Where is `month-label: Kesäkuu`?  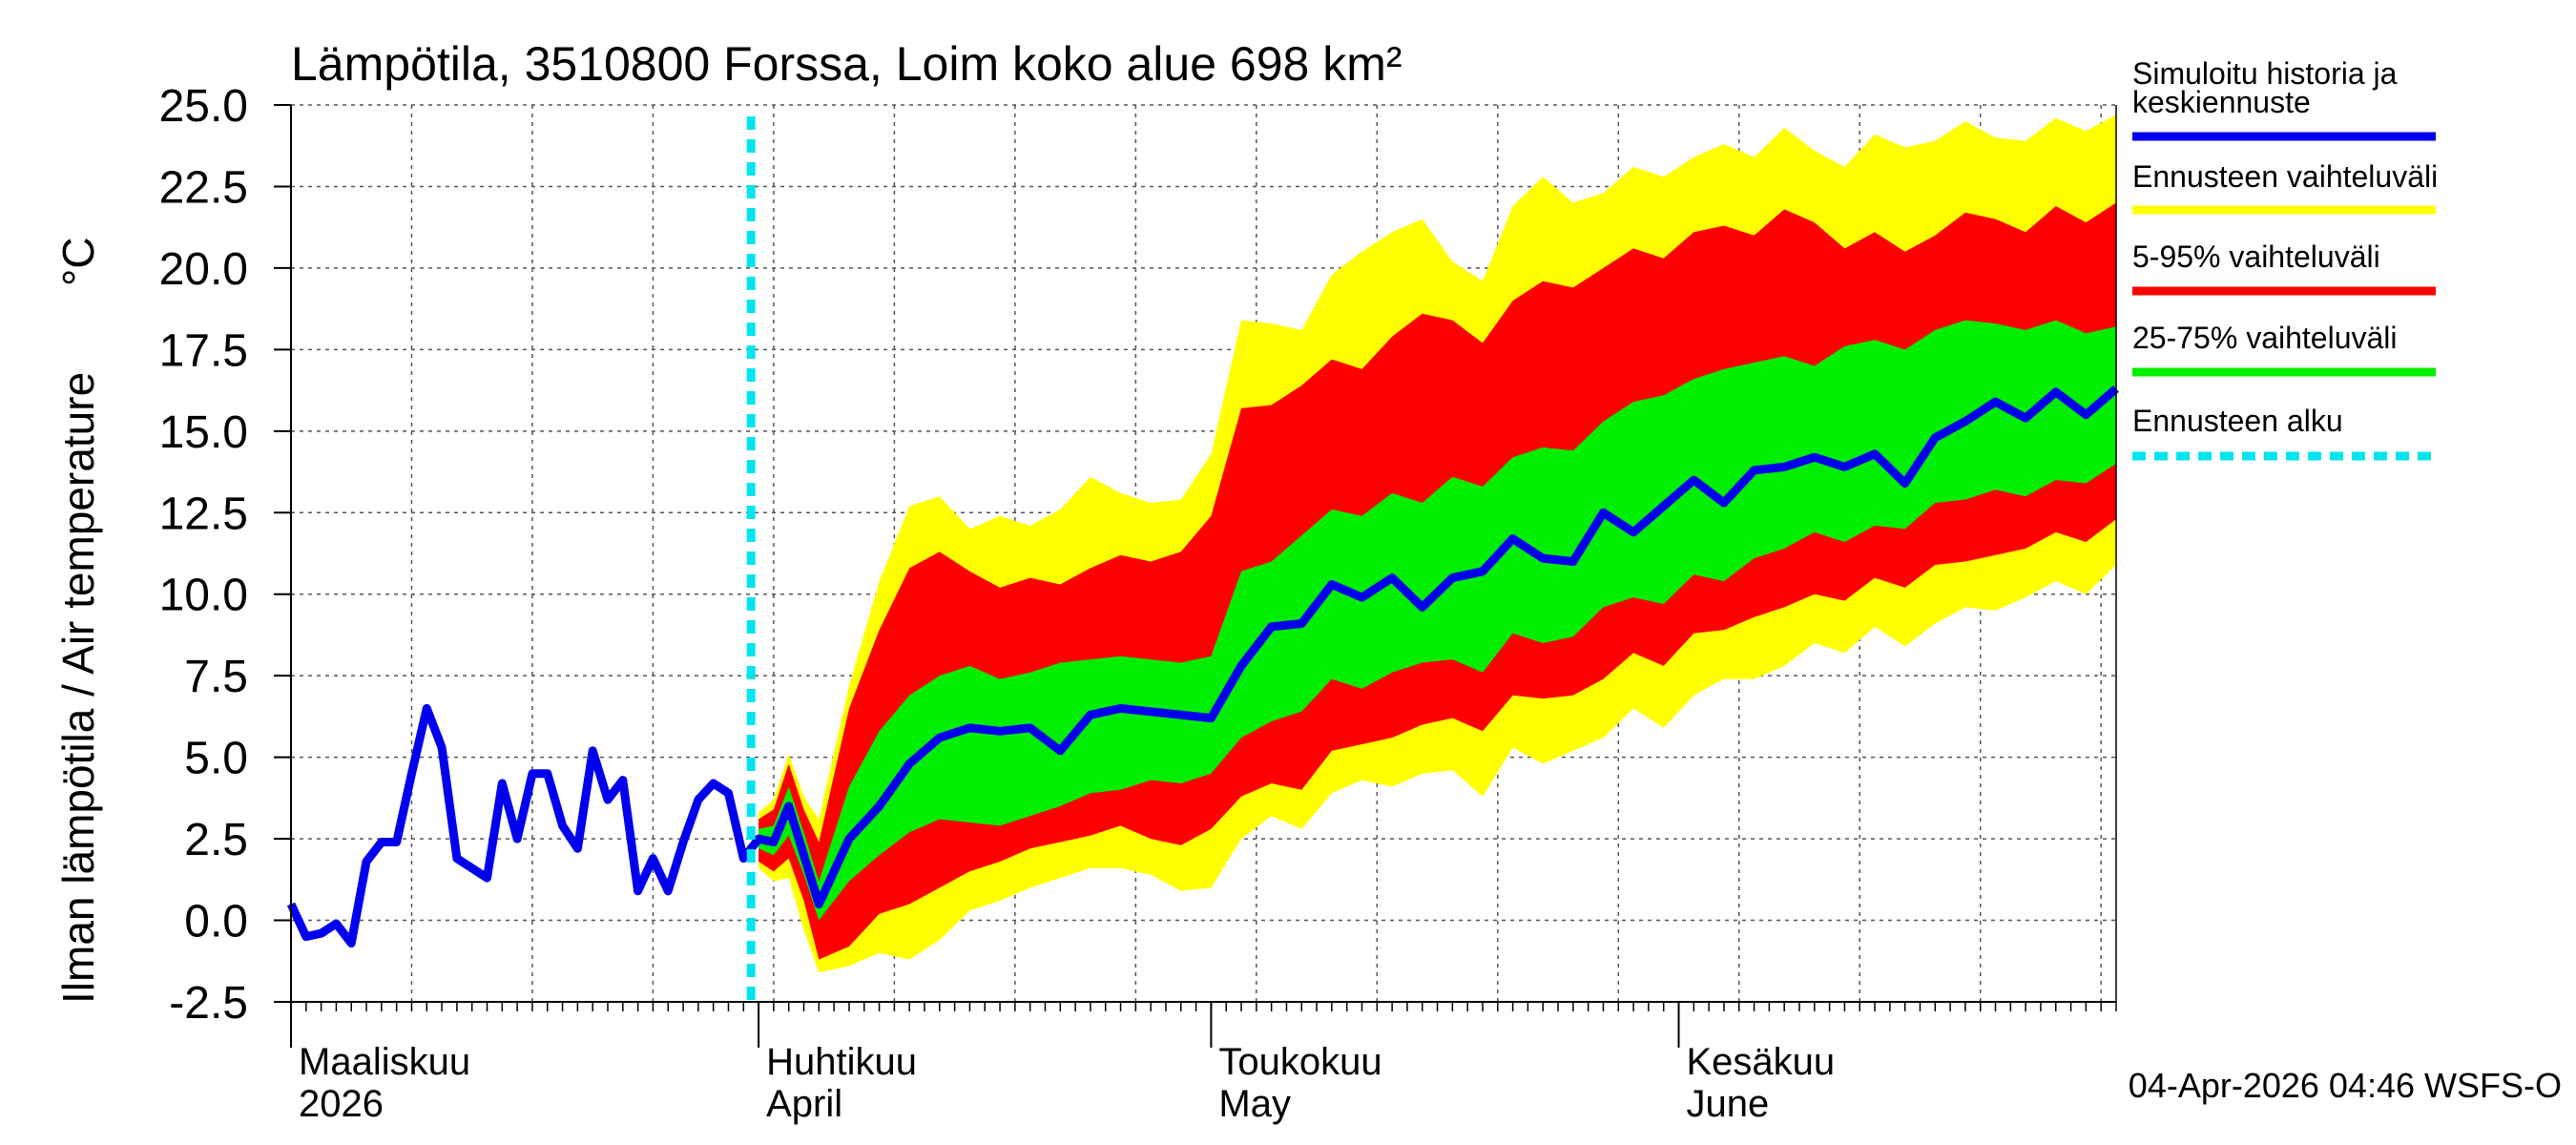
month-label: Kesäkuu is located at coordinates (1761, 1062).